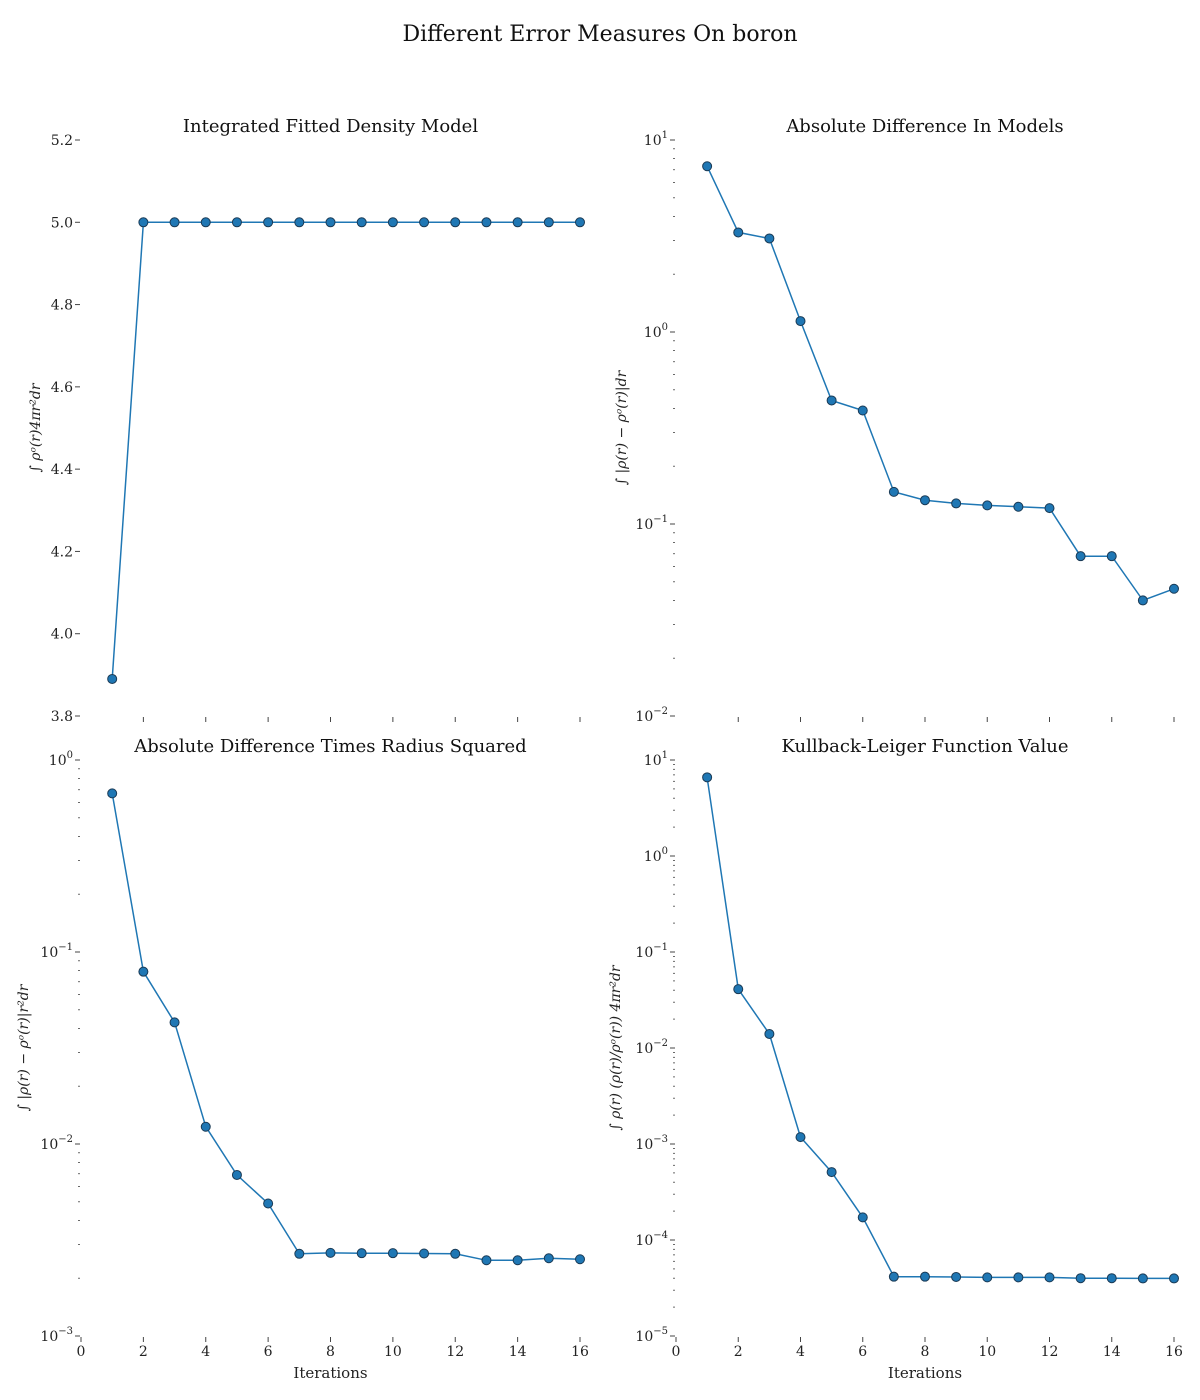 Image resolution: width=1200 pixels, height=1400 pixels. I want to click on y-tick-label: 10⁻³, so click(651, 1143).